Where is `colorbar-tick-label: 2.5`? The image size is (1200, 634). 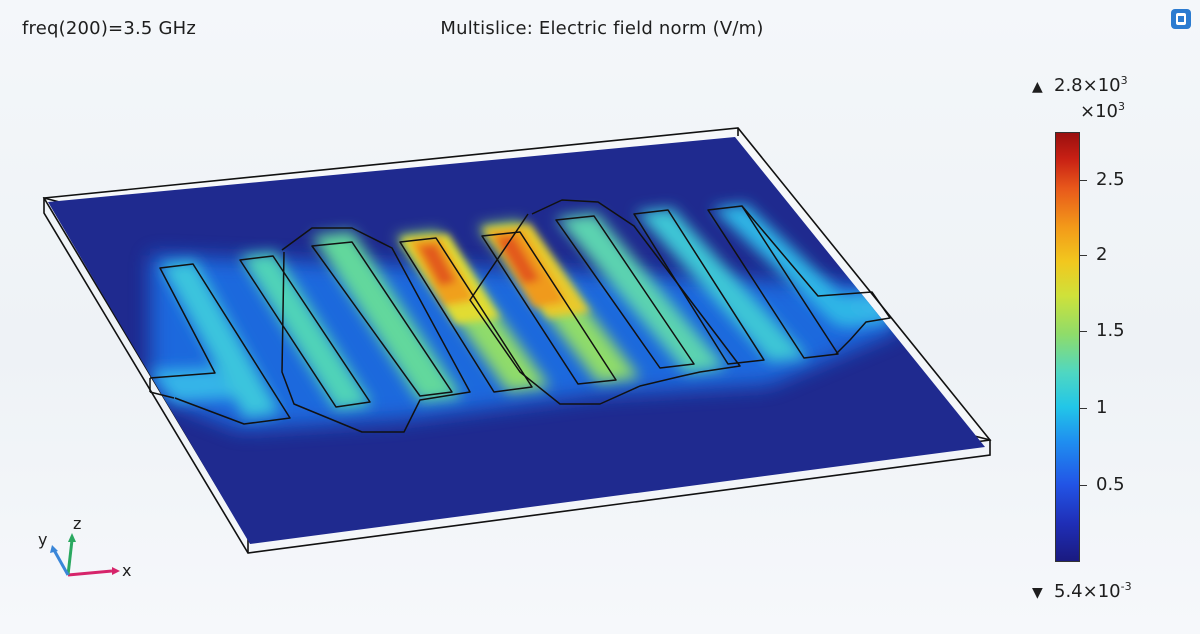
colorbar-tick-label: 2.5 is located at coordinates (1110, 179).